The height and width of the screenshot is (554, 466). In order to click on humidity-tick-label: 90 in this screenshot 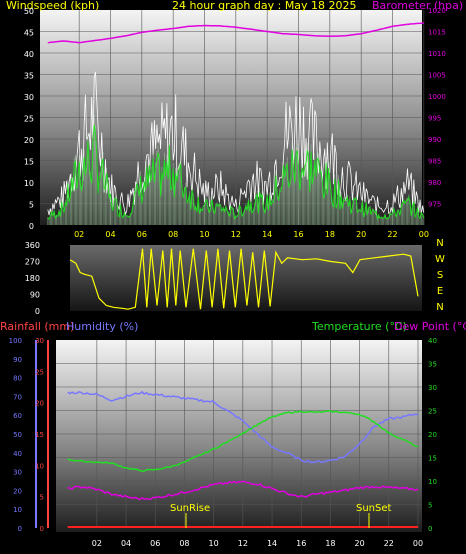, I will do `click(17, 360)`.